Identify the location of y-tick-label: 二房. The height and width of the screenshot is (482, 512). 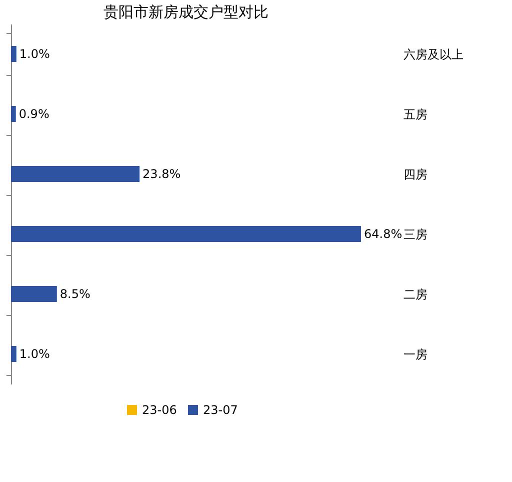
(416, 295).